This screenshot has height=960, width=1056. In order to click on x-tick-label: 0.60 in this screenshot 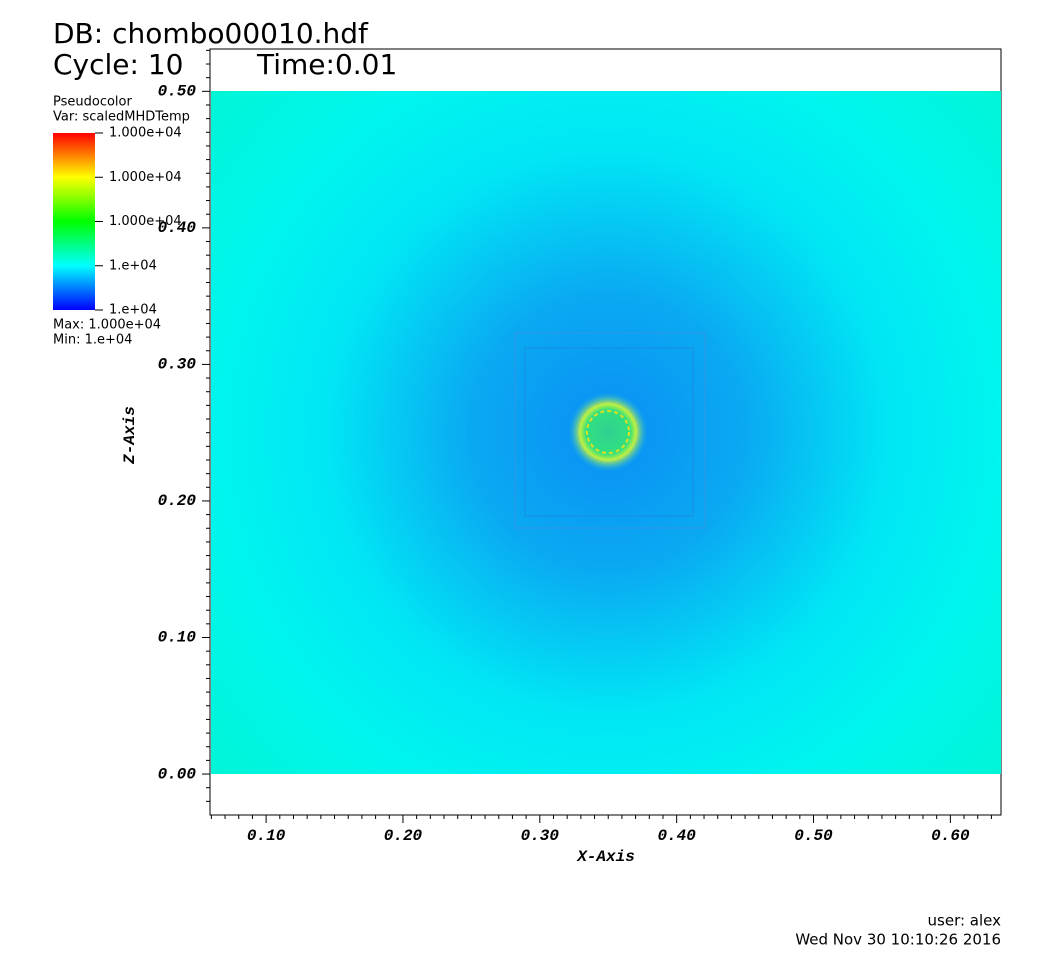, I will do `click(950, 836)`.